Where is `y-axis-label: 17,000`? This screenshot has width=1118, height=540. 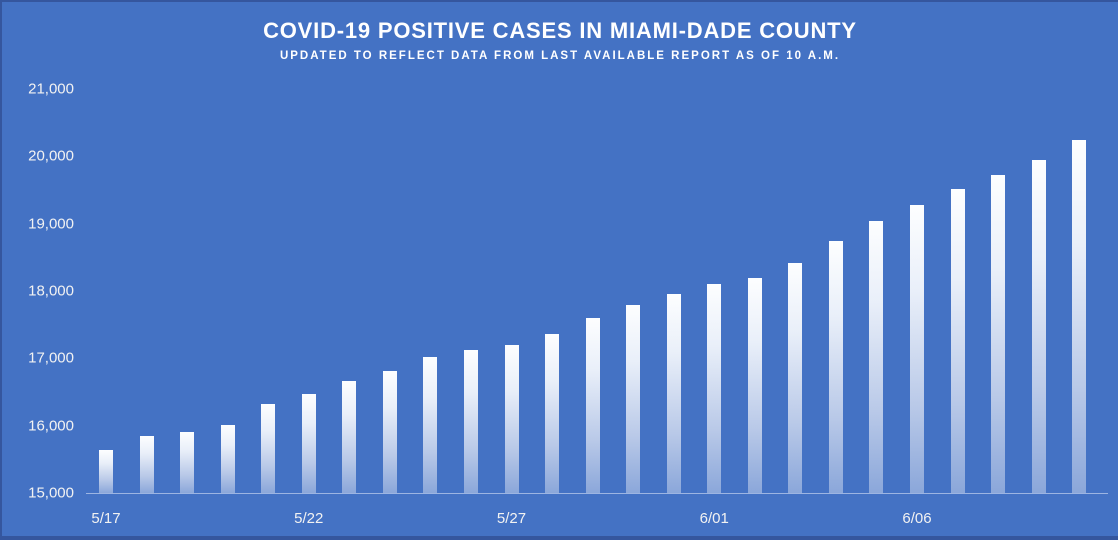
y-axis-label: 17,000 is located at coordinates (51, 358).